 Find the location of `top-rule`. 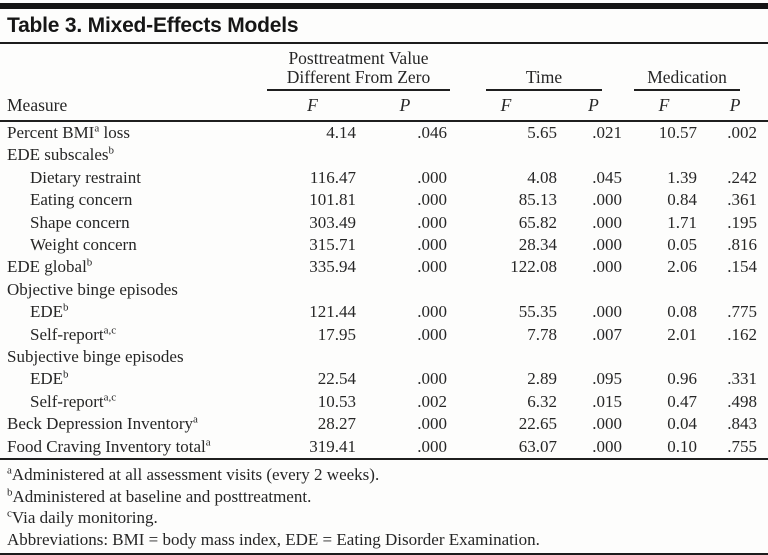

top-rule is located at coordinates (384, 6).